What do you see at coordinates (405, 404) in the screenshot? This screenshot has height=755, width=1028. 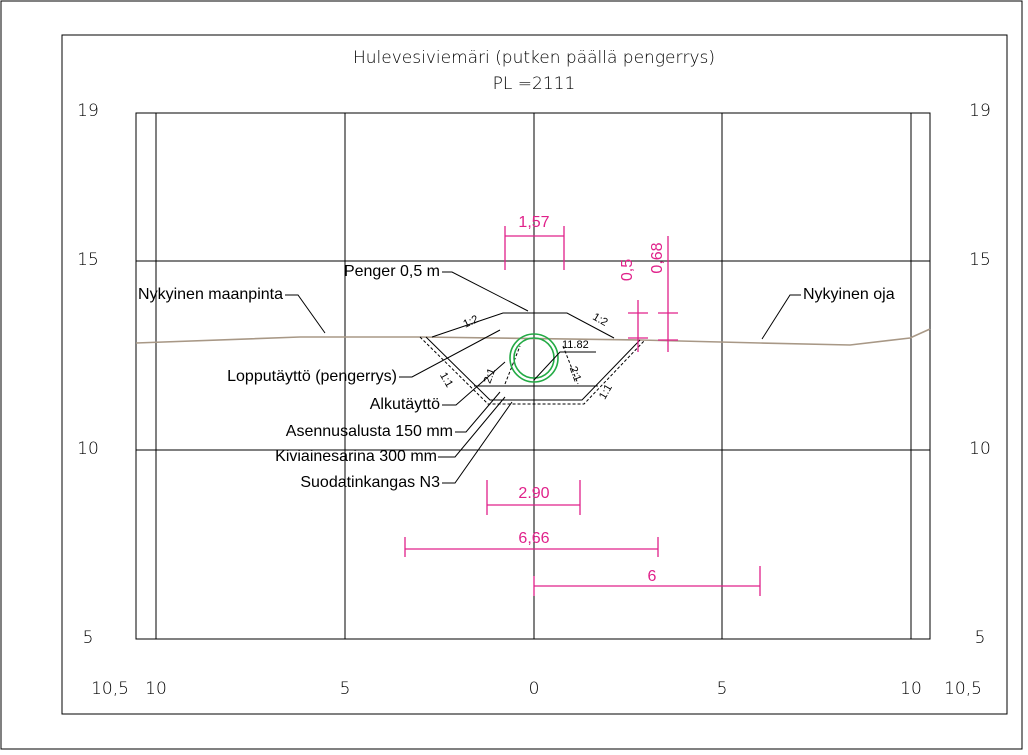 I see `annotation: Alkutäyttö` at bounding box center [405, 404].